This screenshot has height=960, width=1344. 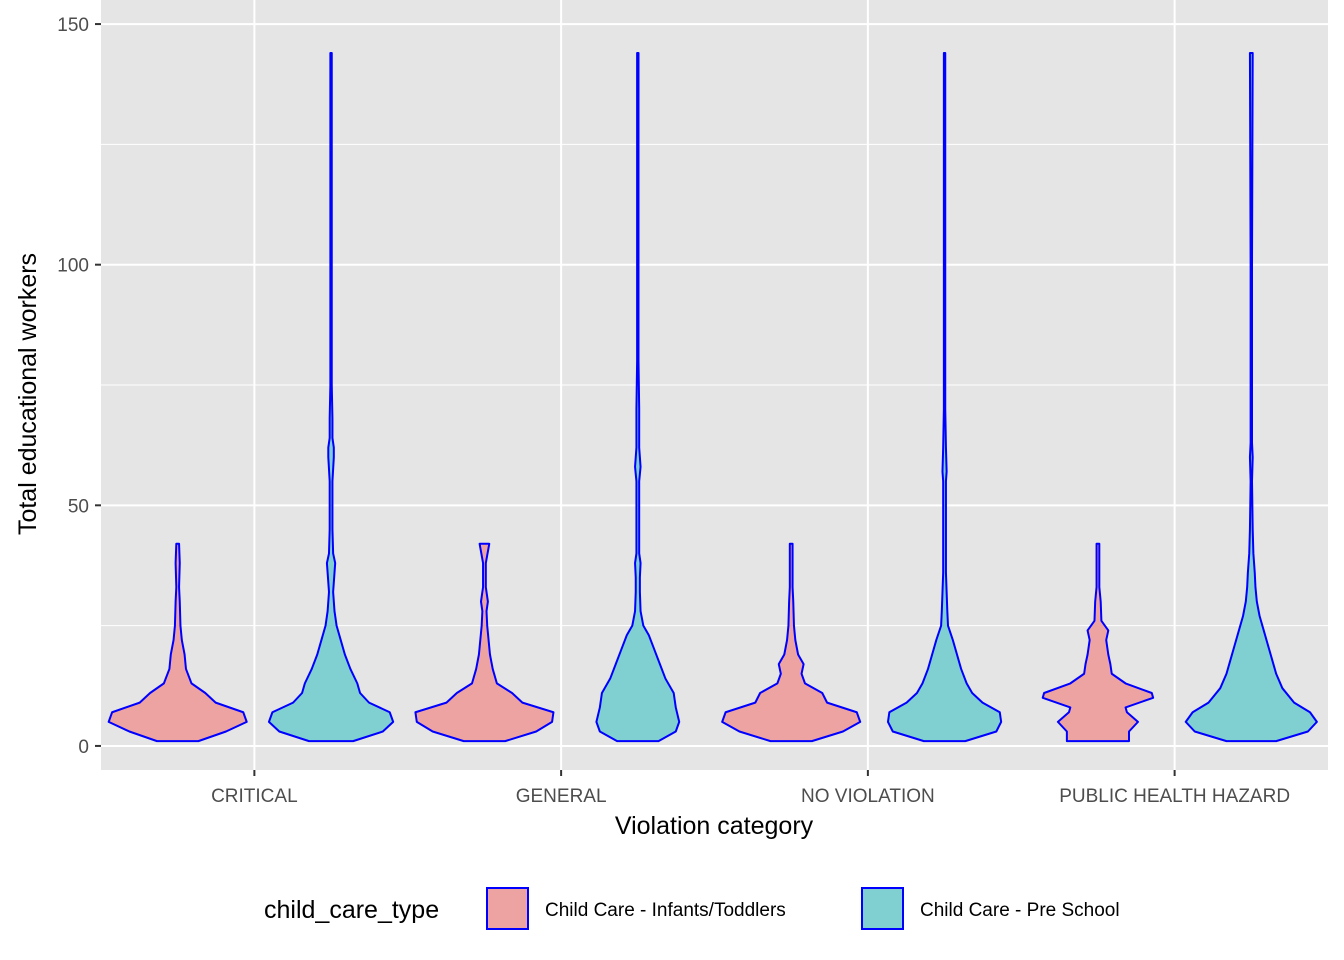 I want to click on x-tick-label: GENERAL, so click(x=561, y=796).